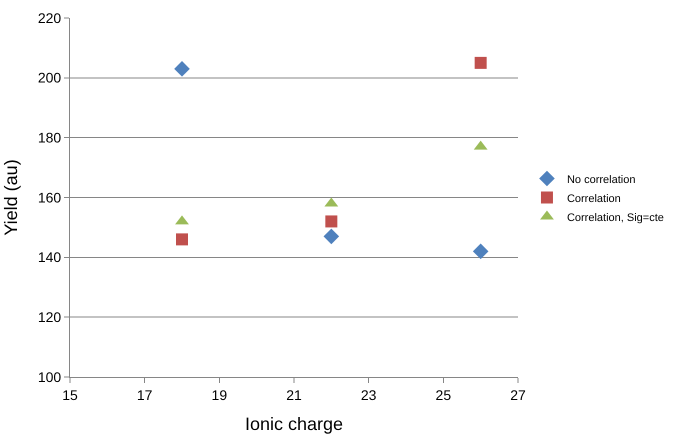 The image size is (679, 440). I want to click on x-tick-label: 19, so click(220, 394).